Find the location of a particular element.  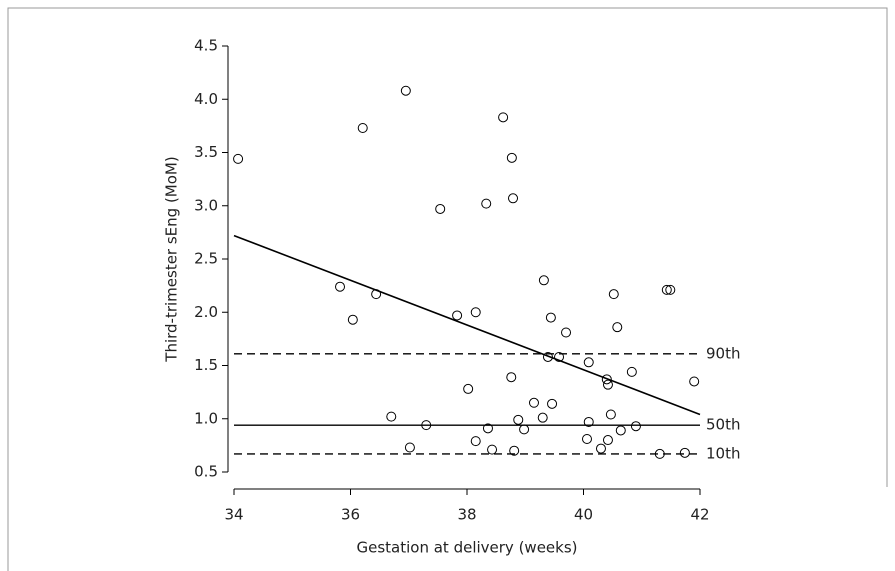

x-tick-label: 34 is located at coordinates (233, 515).